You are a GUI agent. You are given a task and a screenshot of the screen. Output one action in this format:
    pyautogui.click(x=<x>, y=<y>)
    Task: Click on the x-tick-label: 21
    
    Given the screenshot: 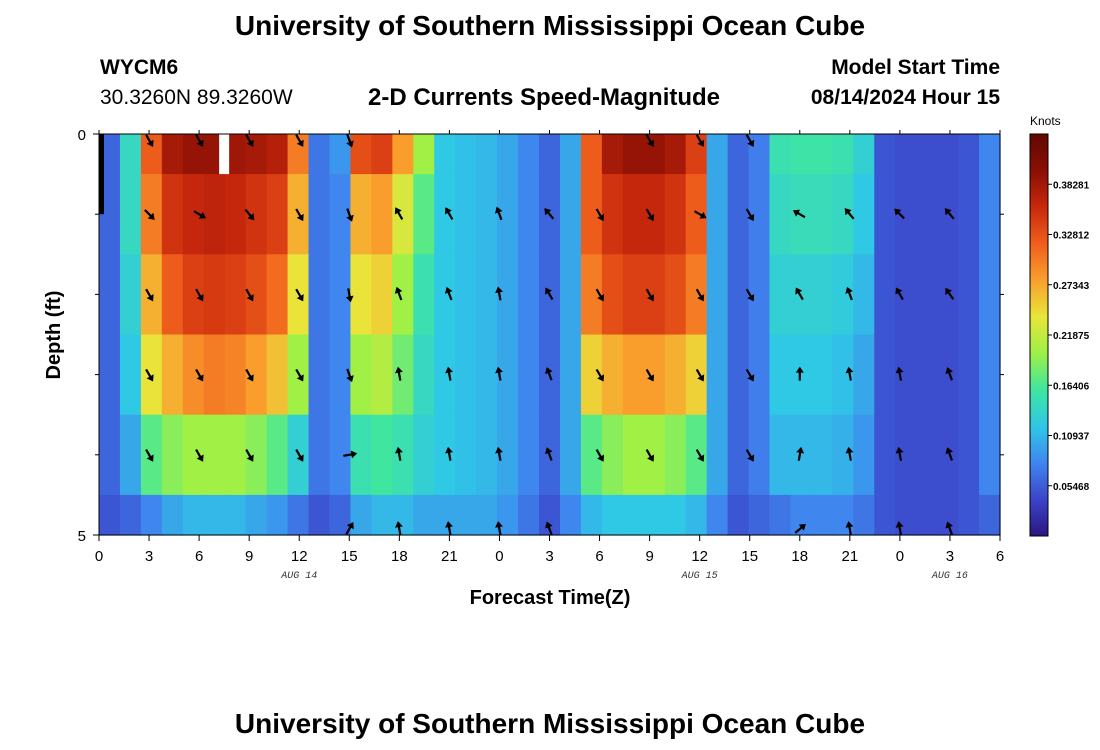 What is the action you would take?
    pyautogui.click(x=449, y=556)
    